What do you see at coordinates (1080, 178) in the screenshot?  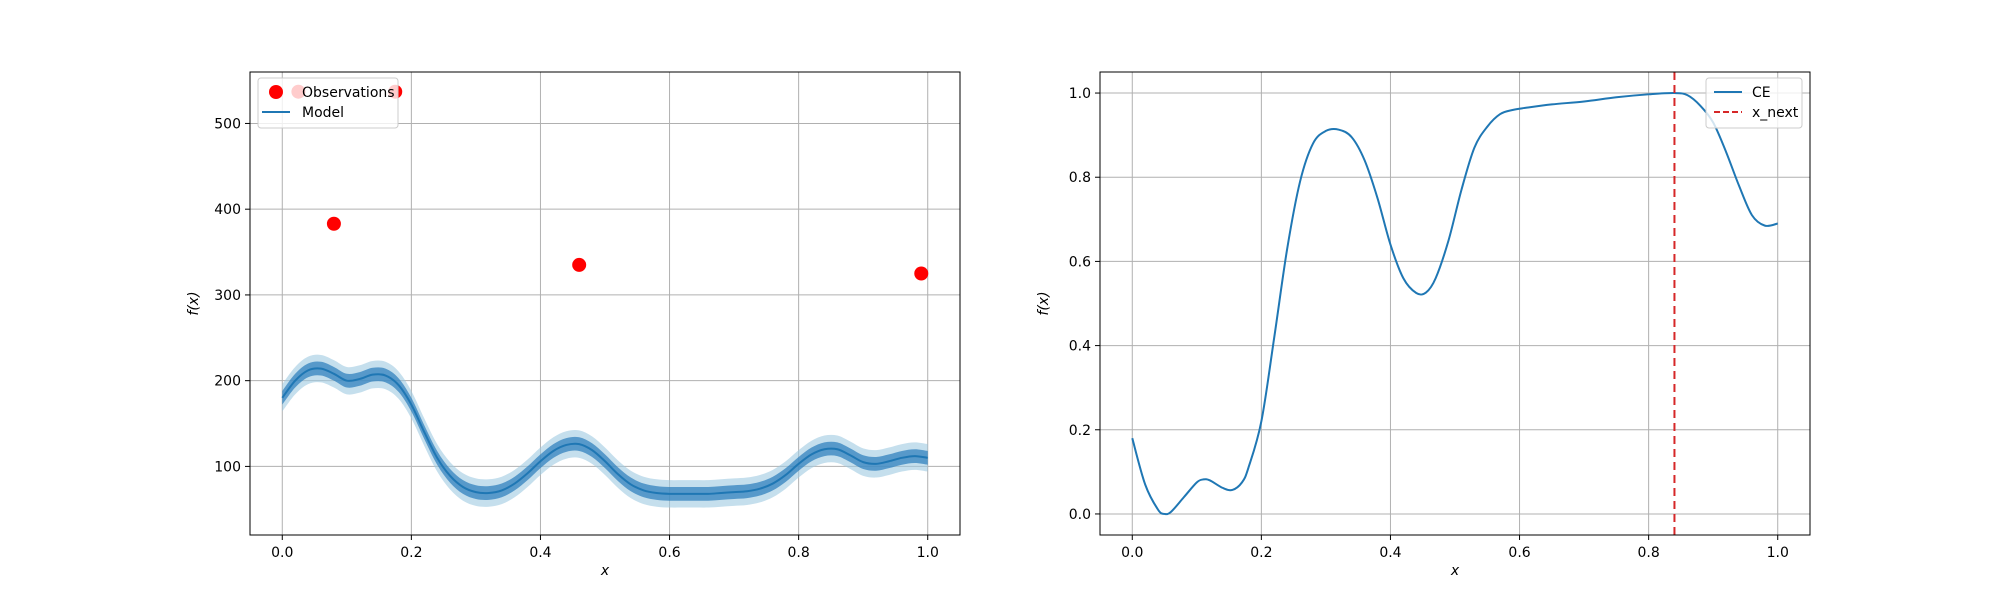 I see `y-tick-label: 0.8` at bounding box center [1080, 178].